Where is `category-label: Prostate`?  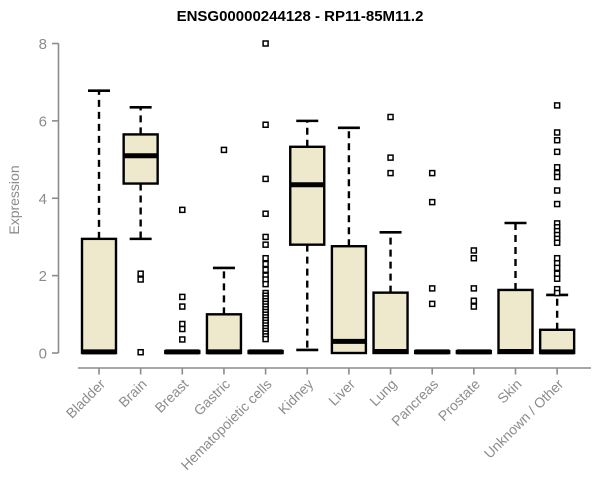 category-label: Prostate is located at coordinates (459, 400).